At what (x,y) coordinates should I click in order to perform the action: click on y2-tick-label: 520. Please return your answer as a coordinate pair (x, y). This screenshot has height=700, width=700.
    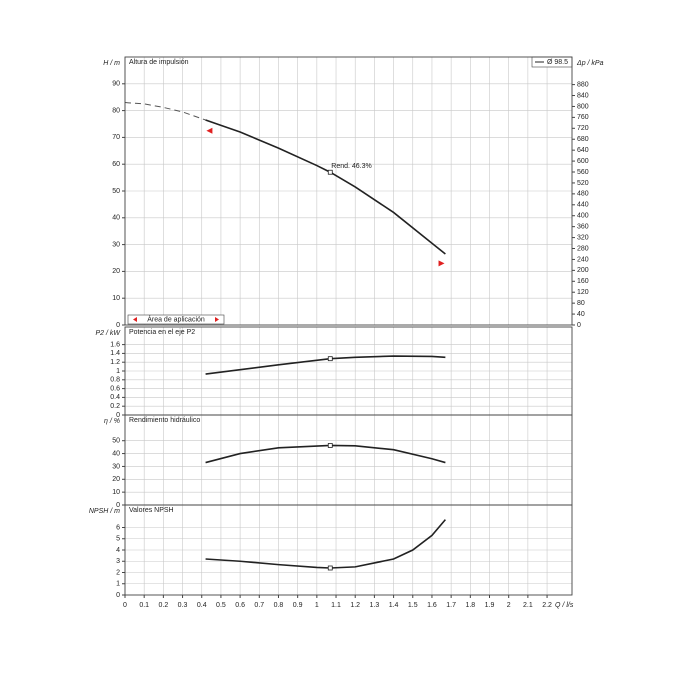
    Looking at the image, I should click on (583, 183).